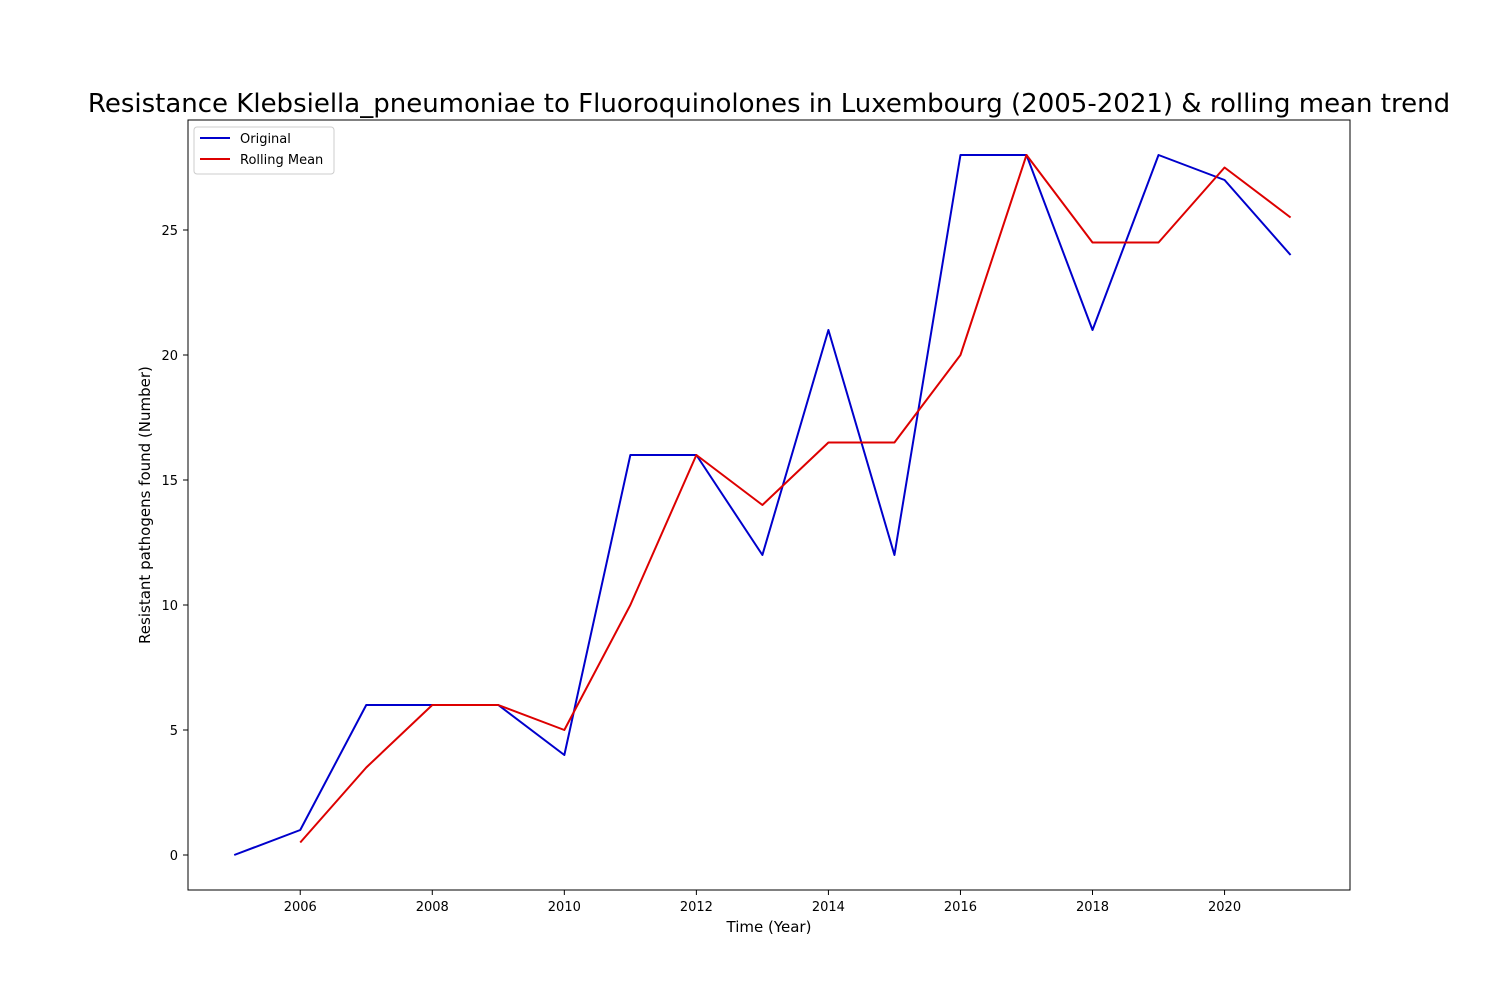  Describe the element at coordinates (1092, 907) in the screenshot. I see `x-tick-label: 2018` at that location.